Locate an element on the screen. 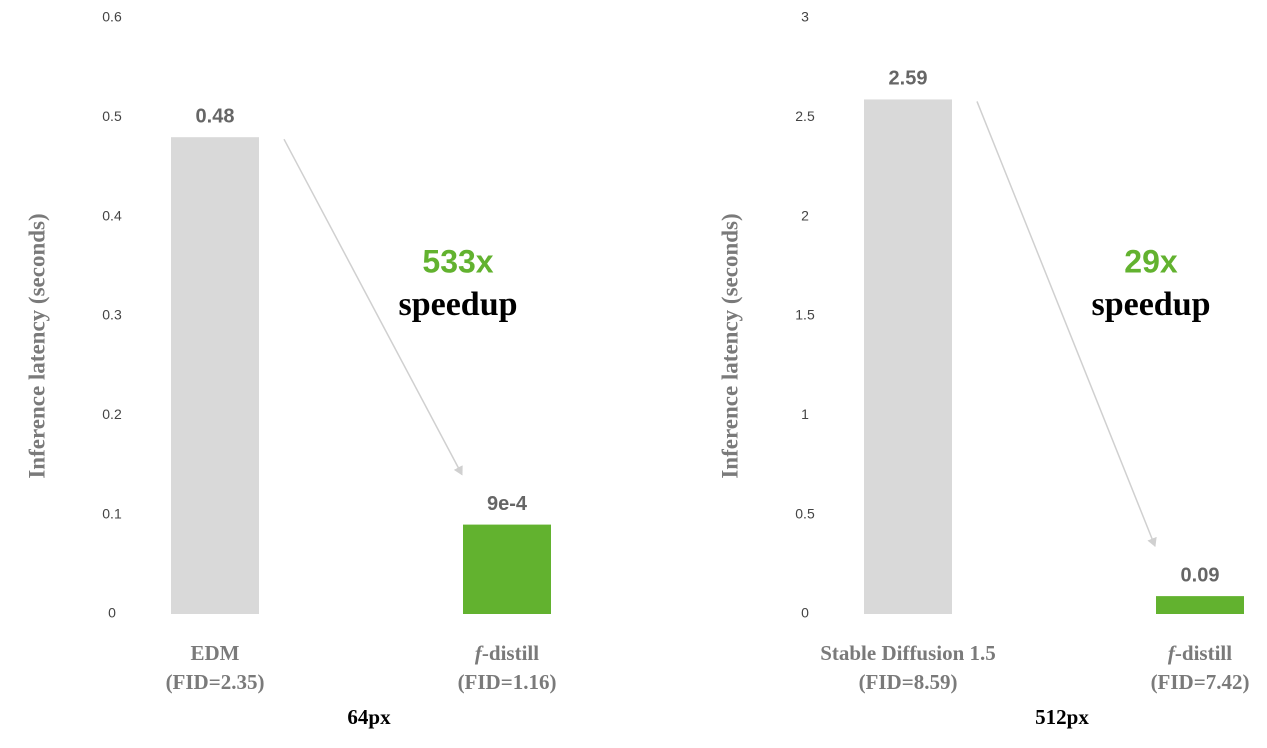  y-tick-label: 2.5 is located at coordinates (805, 116).